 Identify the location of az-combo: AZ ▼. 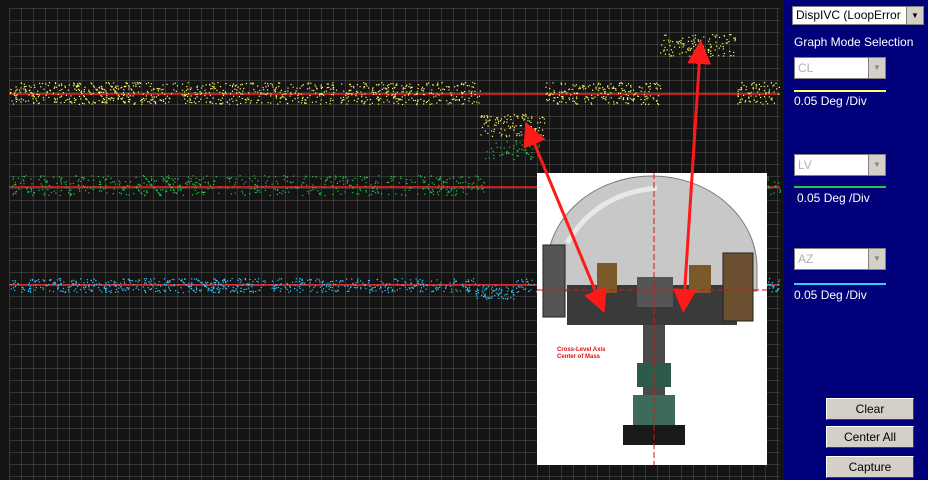
(840, 259).